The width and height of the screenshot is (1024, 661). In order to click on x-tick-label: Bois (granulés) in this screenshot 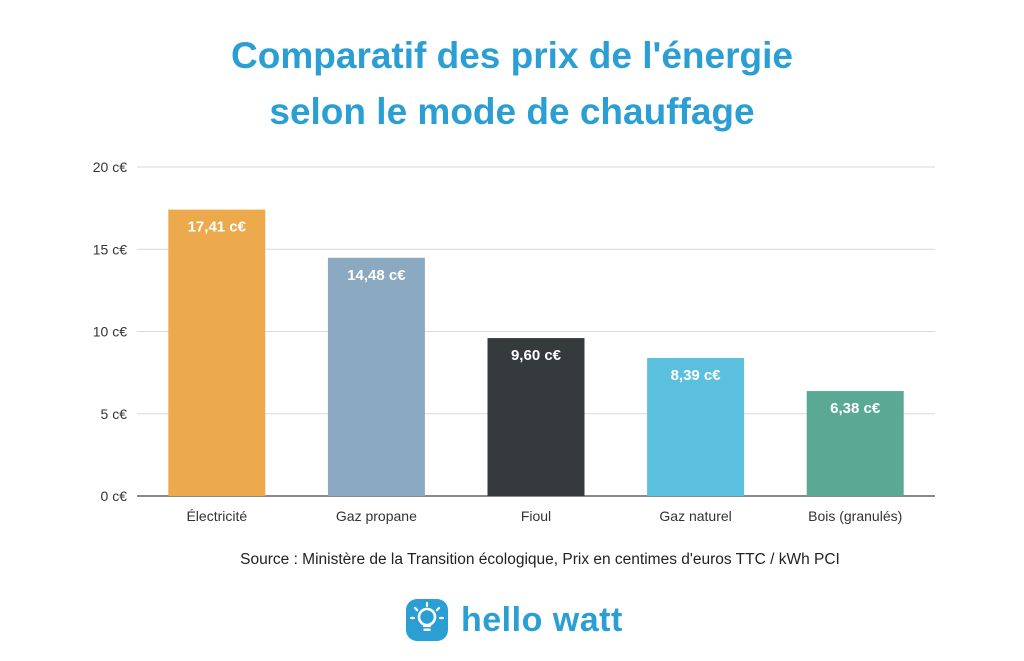, I will do `click(855, 516)`.